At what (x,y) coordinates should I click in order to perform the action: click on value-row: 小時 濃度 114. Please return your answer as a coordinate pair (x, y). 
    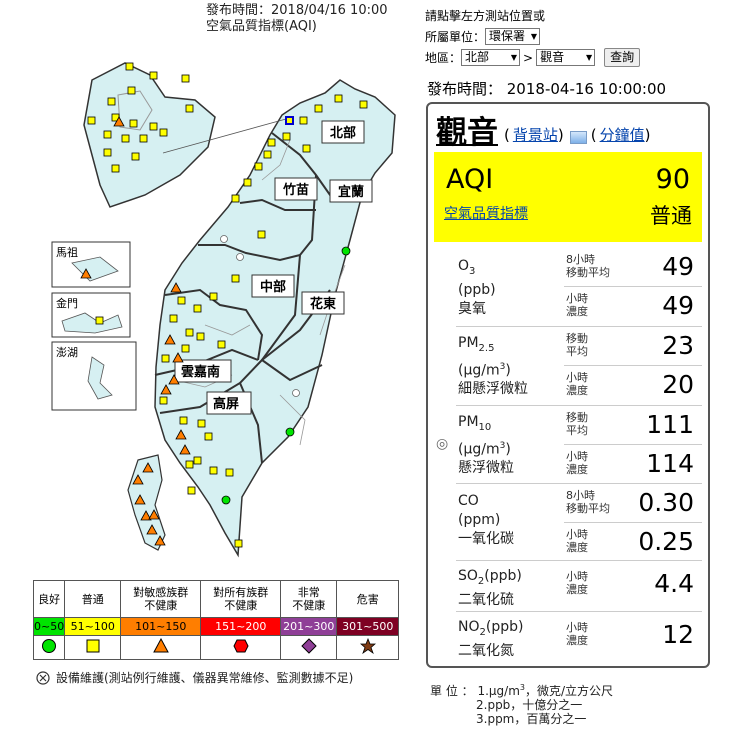
    Looking at the image, I should click on (632, 464).